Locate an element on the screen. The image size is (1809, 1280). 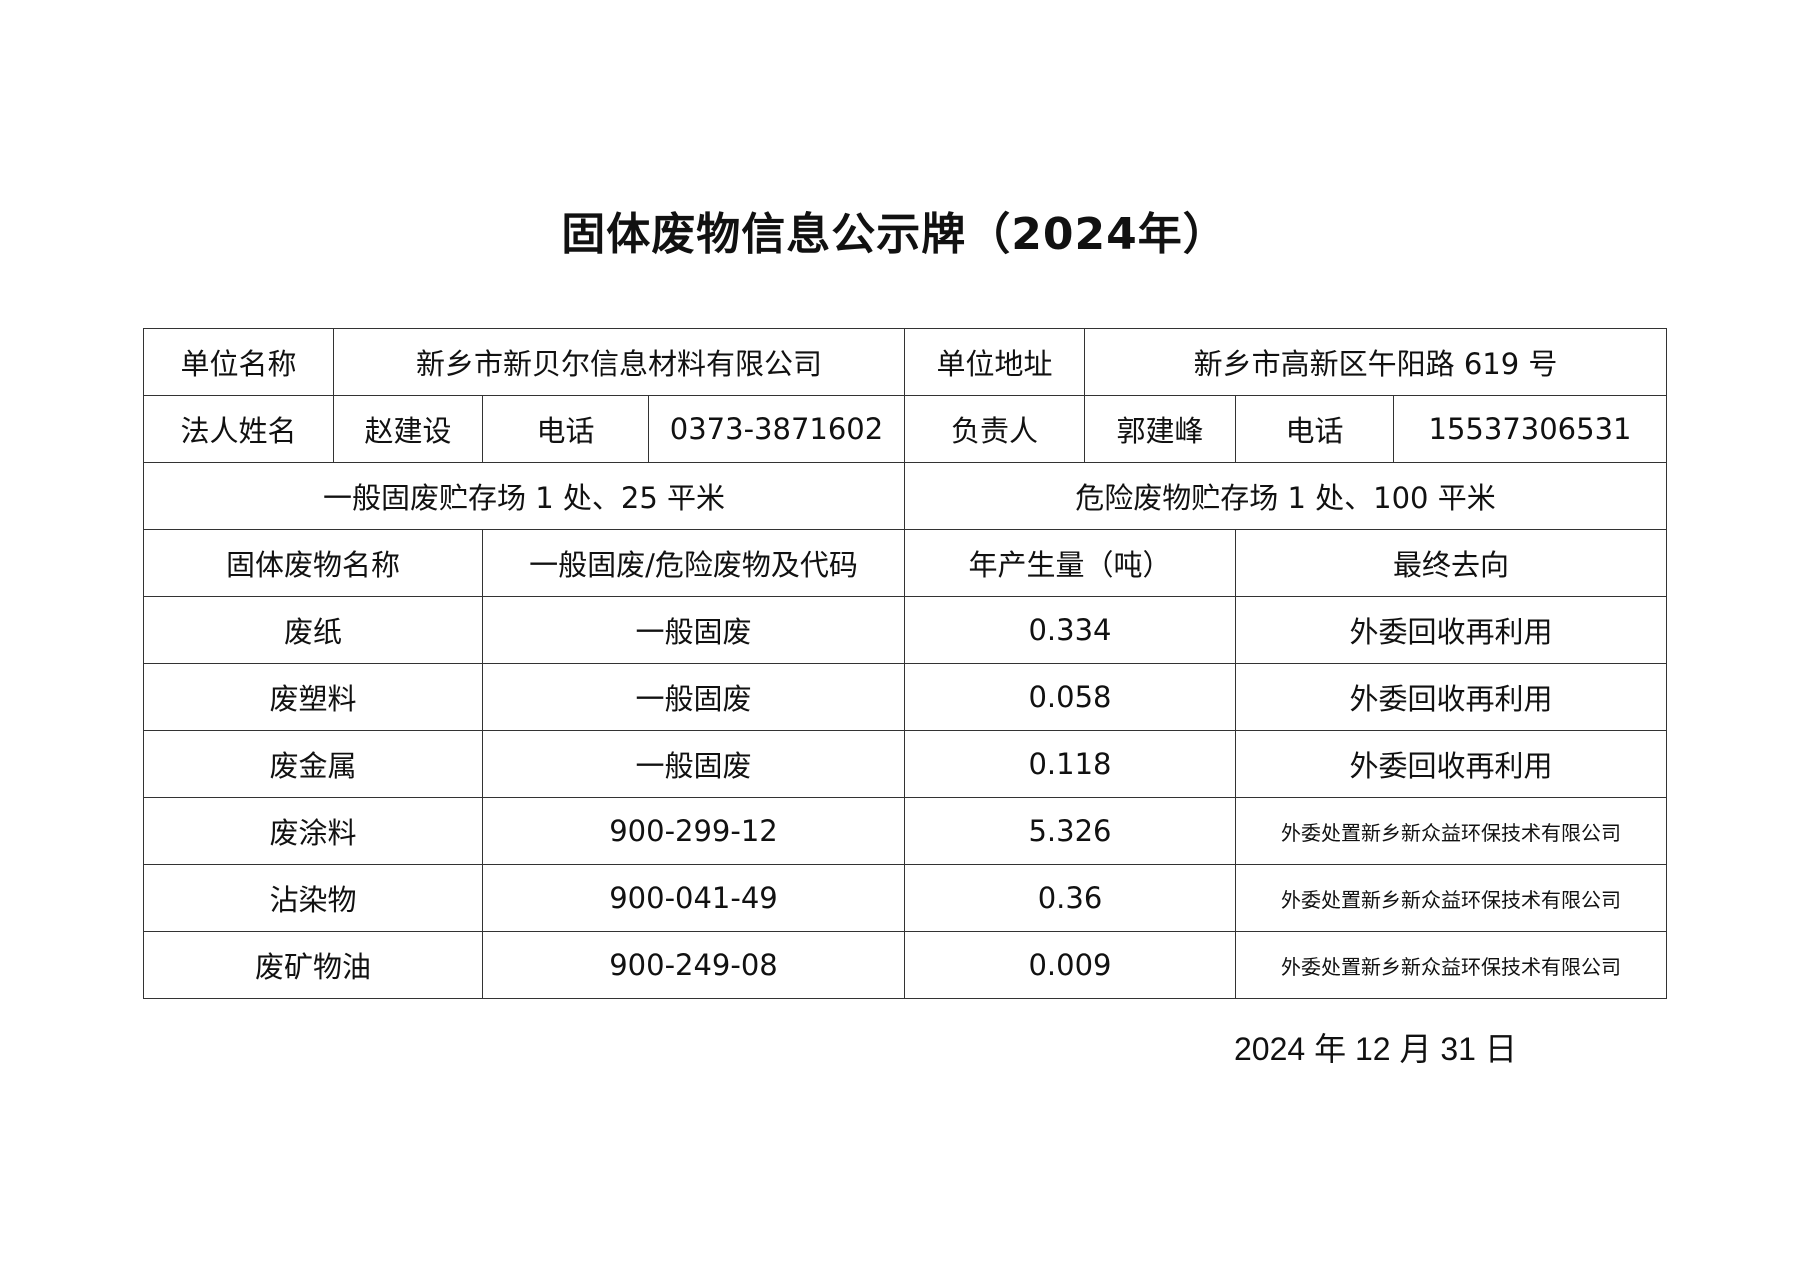
column-header: 年产生量（吨） is located at coordinates (1070, 563).